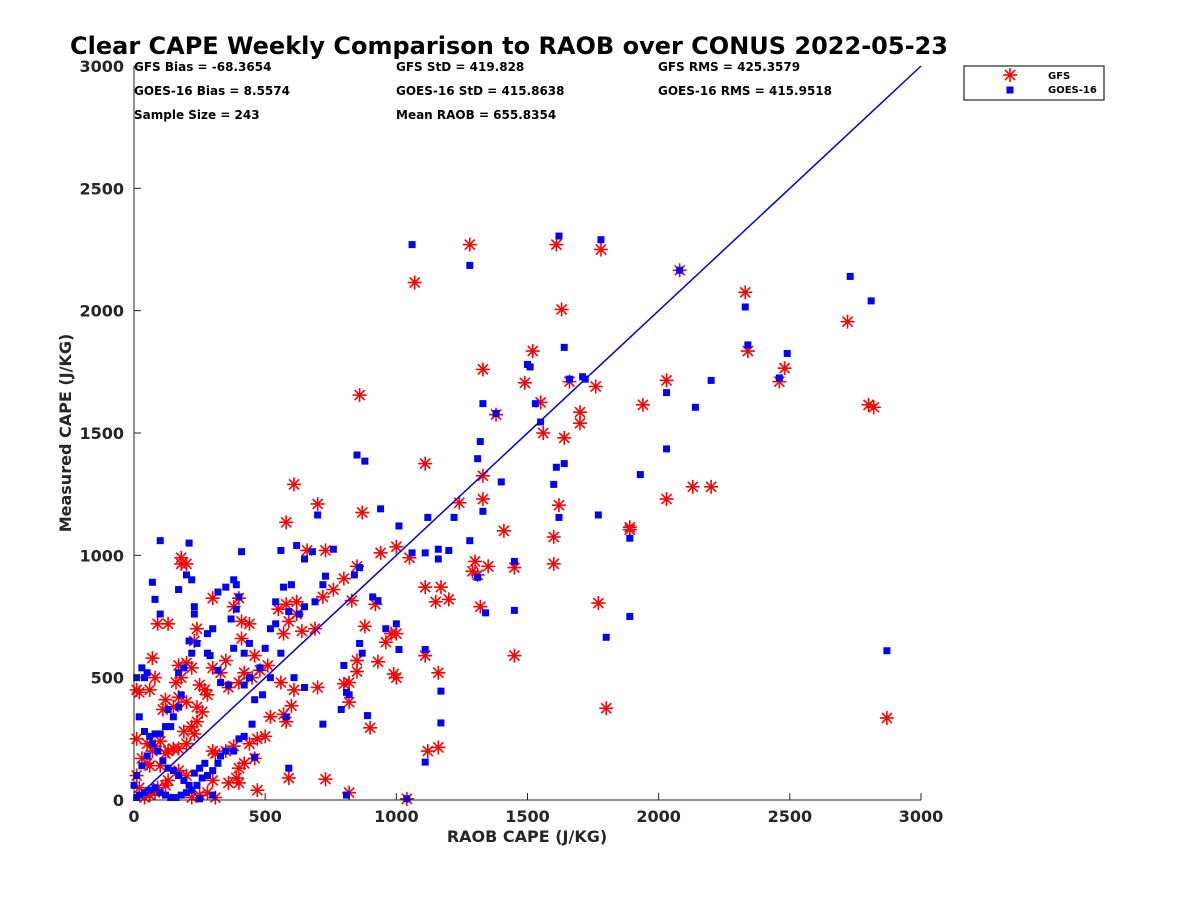 This screenshot has height=900, width=1200. I want to click on y-tick-label: 2000, so click(101, 311).